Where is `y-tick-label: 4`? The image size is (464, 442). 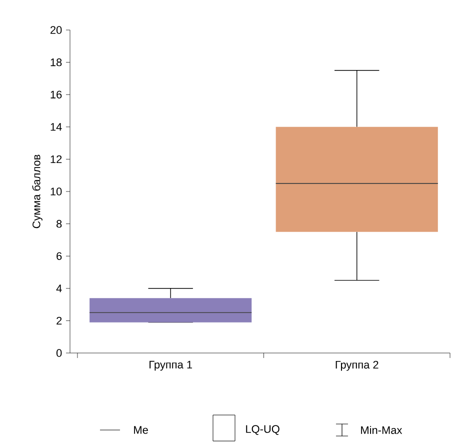
y-tick-label: 4 is located at coordinates (59, 288).